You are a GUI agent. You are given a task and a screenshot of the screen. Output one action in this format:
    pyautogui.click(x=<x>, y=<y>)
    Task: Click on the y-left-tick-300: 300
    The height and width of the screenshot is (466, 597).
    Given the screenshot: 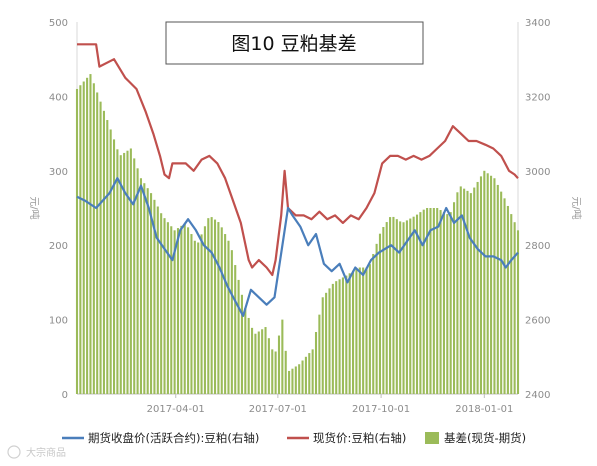 What is the action you would take?
    pyautogui.click(x=58, y=172)
    